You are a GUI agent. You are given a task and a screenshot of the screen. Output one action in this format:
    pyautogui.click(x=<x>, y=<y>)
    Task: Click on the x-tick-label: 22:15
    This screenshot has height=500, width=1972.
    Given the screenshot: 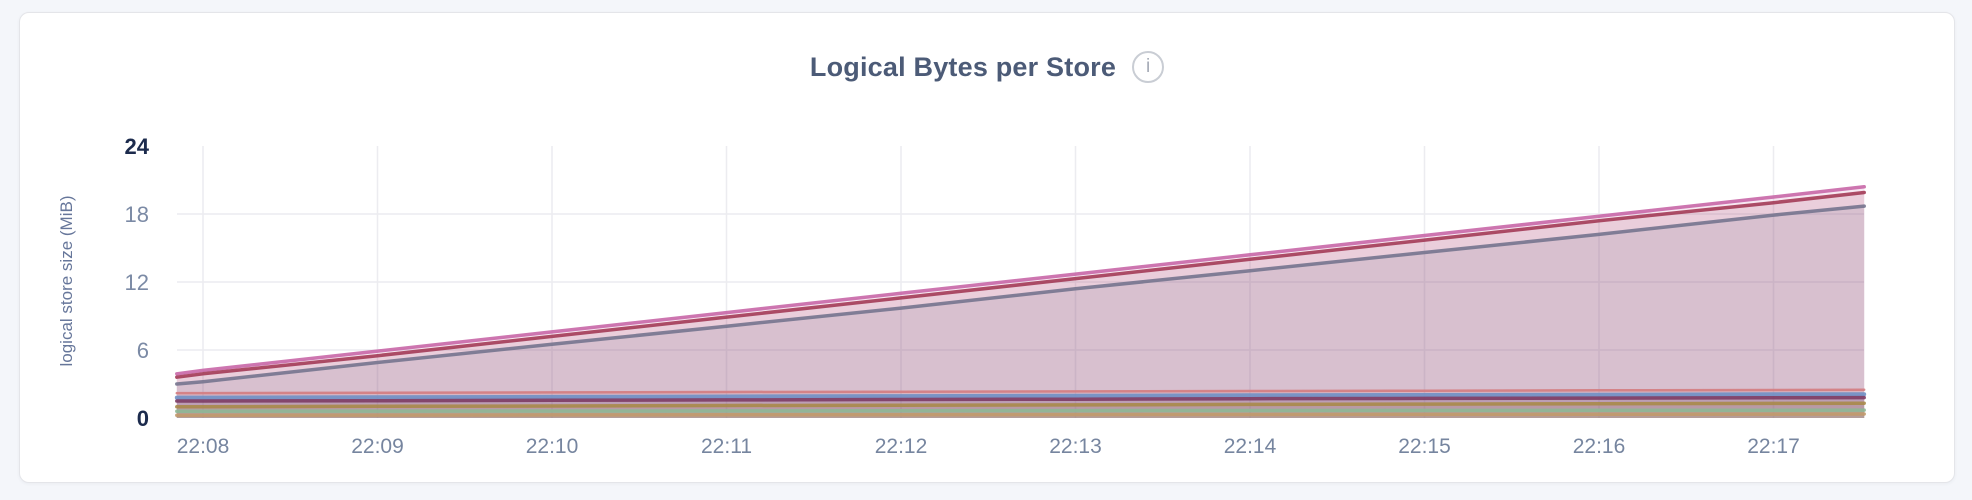 What is the action you would take?
    pyautogui.click(x=1424, y=446)
    